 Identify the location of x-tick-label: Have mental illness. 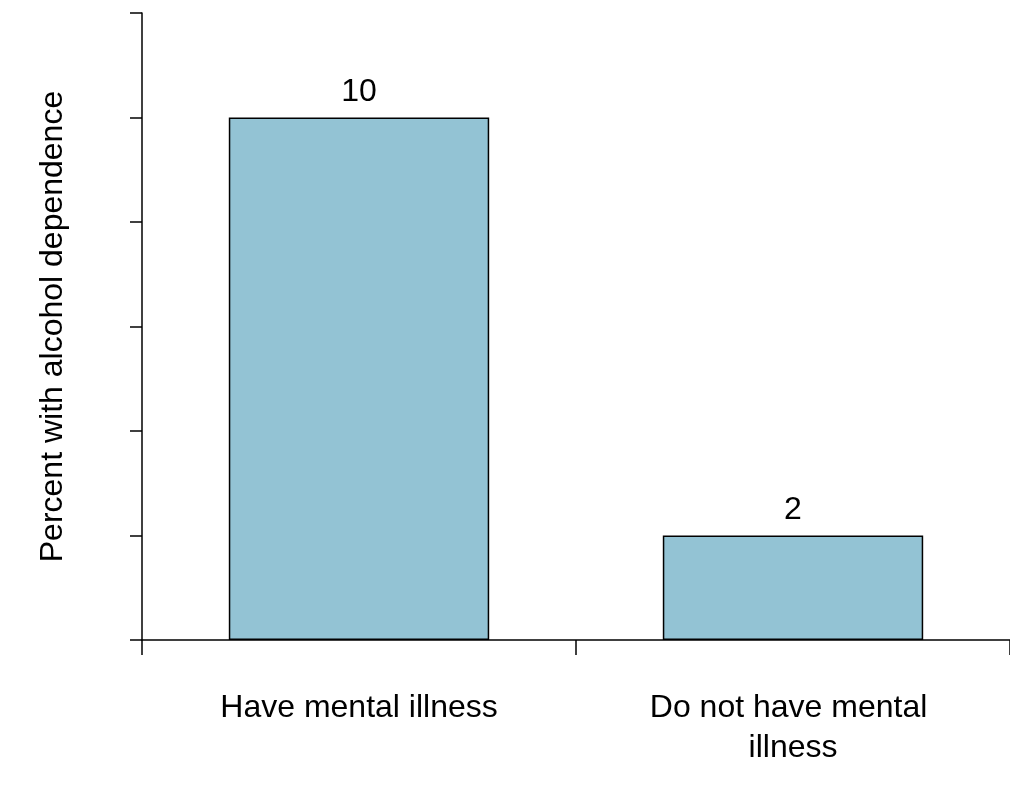
(359, 706).